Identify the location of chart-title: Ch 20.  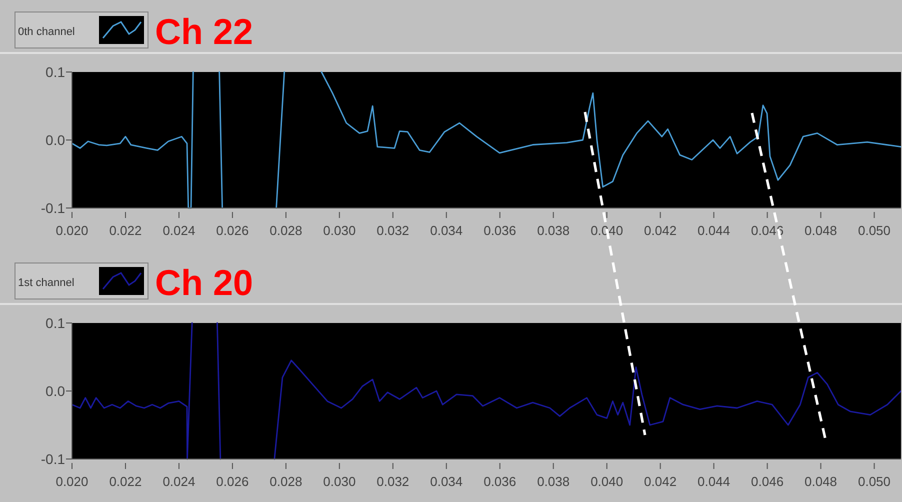
(204, 282).